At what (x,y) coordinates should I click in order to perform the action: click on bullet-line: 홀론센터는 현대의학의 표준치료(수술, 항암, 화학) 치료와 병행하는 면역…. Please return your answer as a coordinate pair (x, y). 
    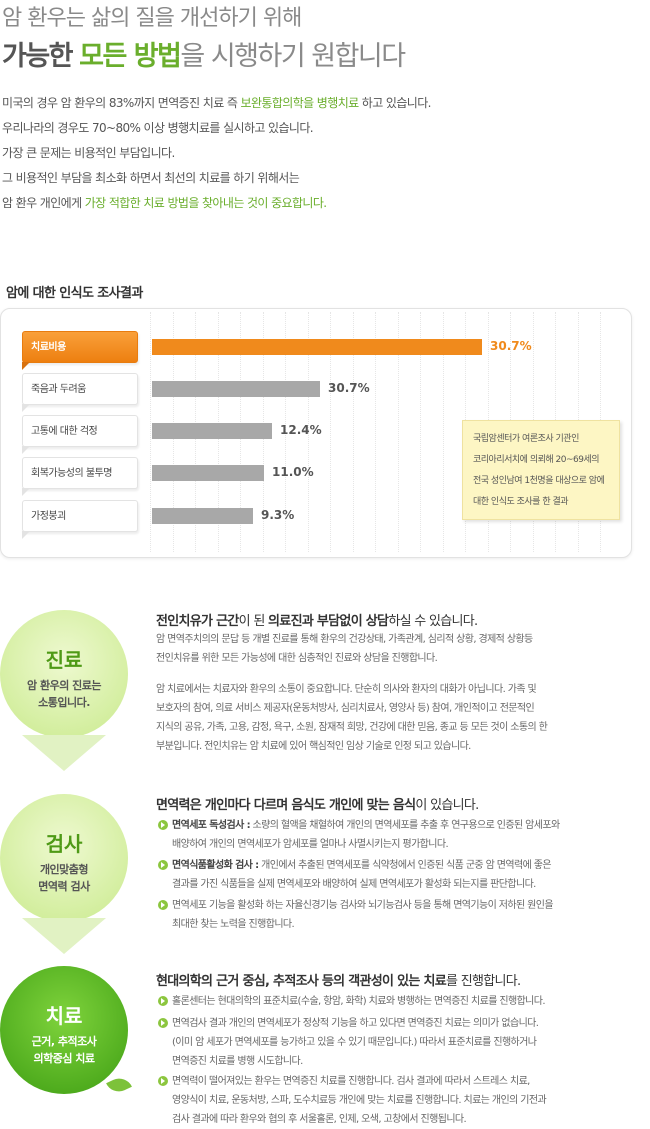
    Looking at the image, I should click on (359, 1001).